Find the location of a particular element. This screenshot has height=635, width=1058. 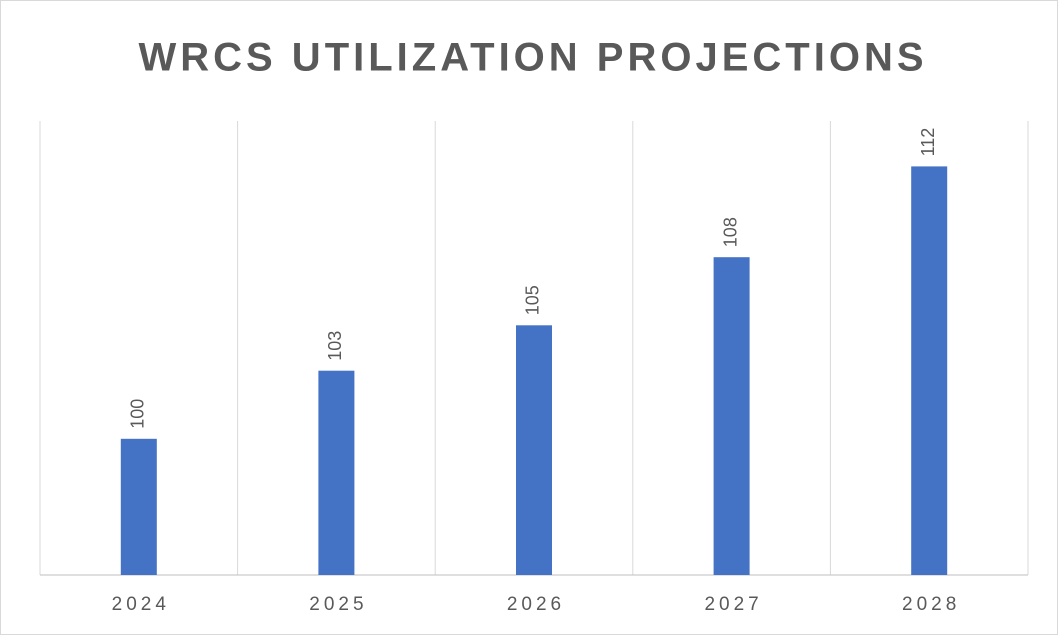

data-label: 112 is located at coordinates (928, 142).